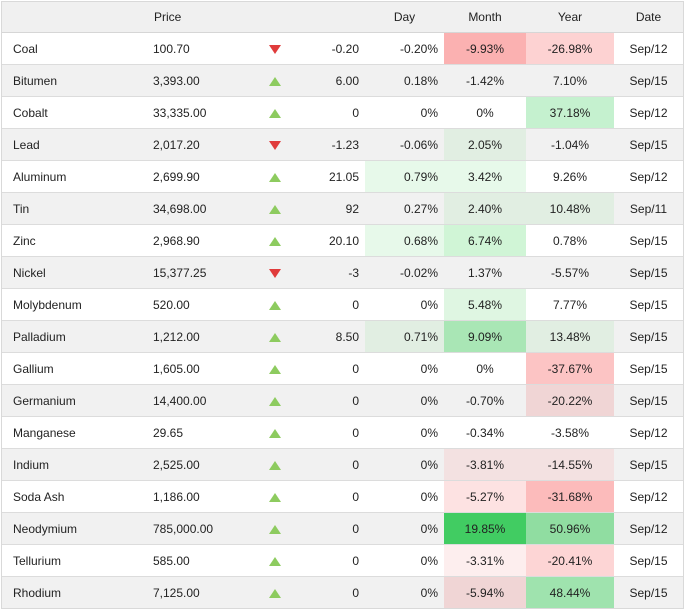 Image resolution: width=687 pixels, height=609 pixels. What do you see at coordinates (72, 272) in the screenshot?
I see `commodity-name-link: Nickel` at bounding box center [72, 272].